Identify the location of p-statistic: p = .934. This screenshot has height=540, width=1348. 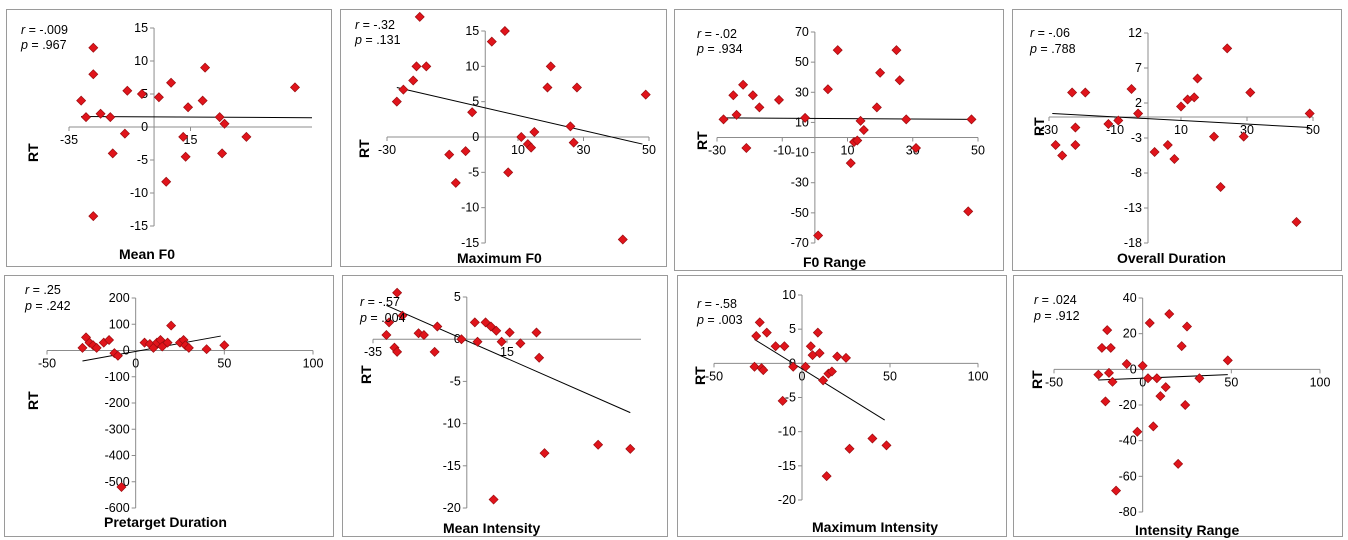
(720, 49).